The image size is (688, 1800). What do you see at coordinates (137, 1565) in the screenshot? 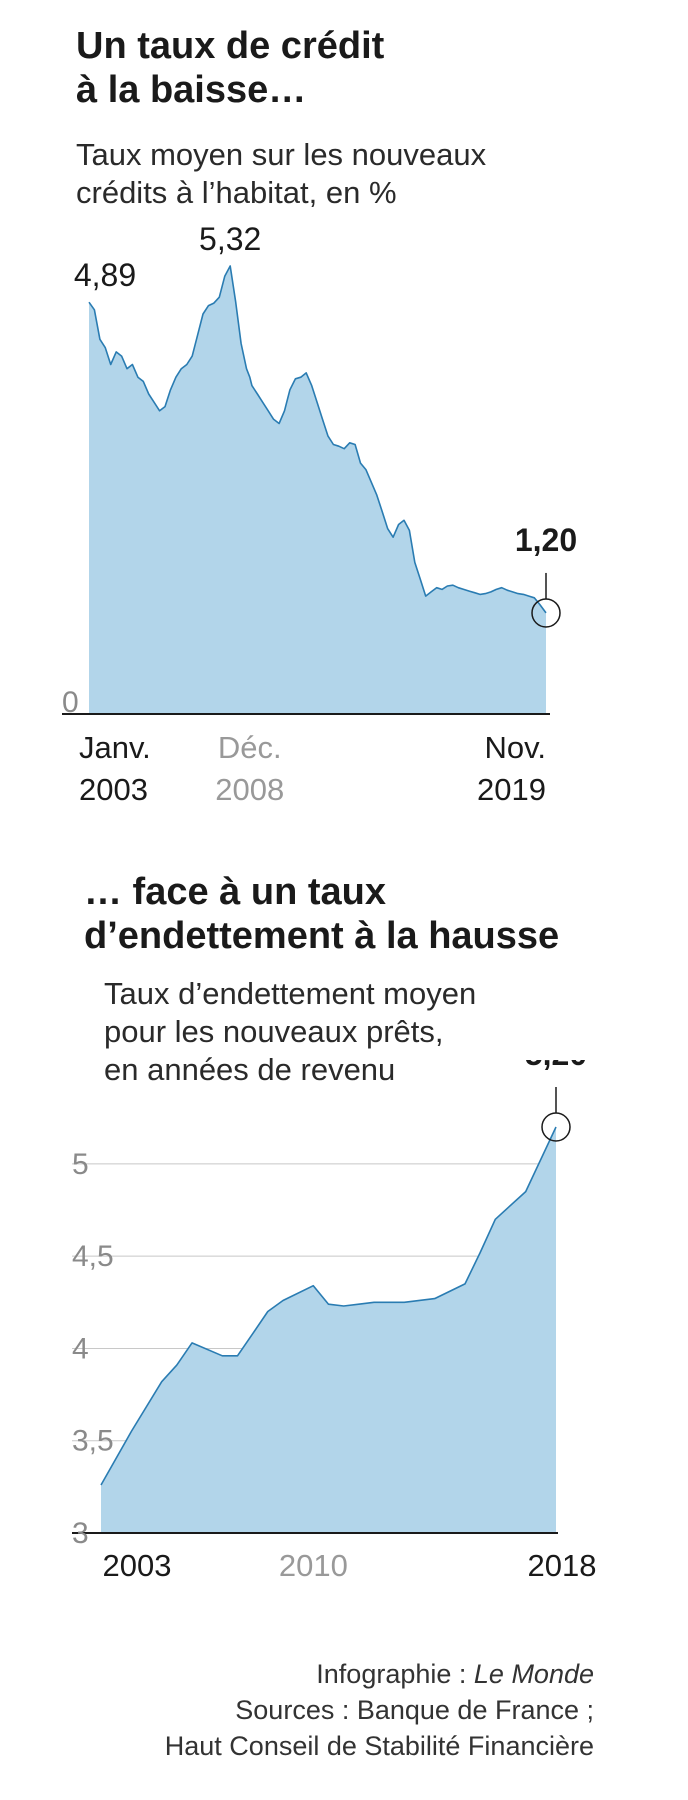
I see `chart2-x-tick-label-0: 2003` at bounding box center [137, 1565].